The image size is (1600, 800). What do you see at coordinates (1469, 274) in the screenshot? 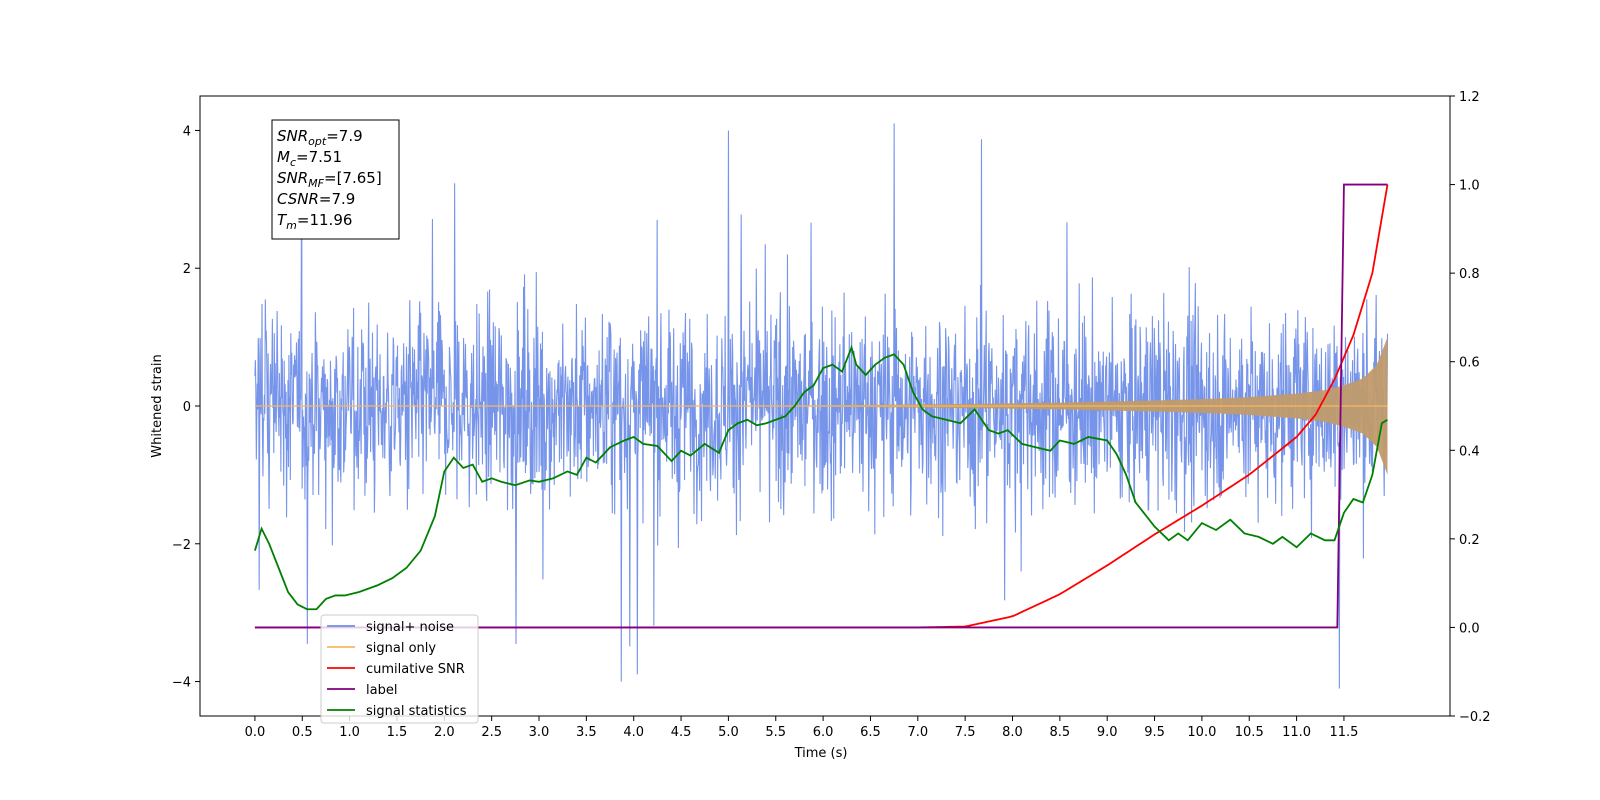
I see `y-right-tick-label: 0.8` at bounding box center [1469, 274].